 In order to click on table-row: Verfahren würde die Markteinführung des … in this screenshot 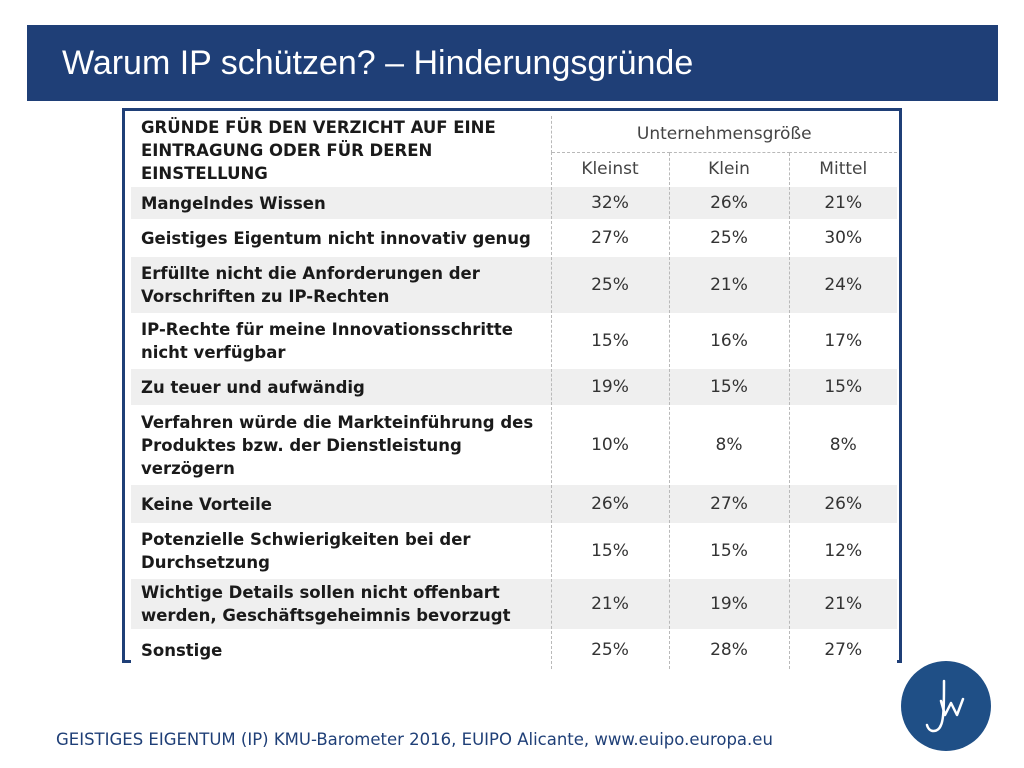, I will do `click(514, 445)`.